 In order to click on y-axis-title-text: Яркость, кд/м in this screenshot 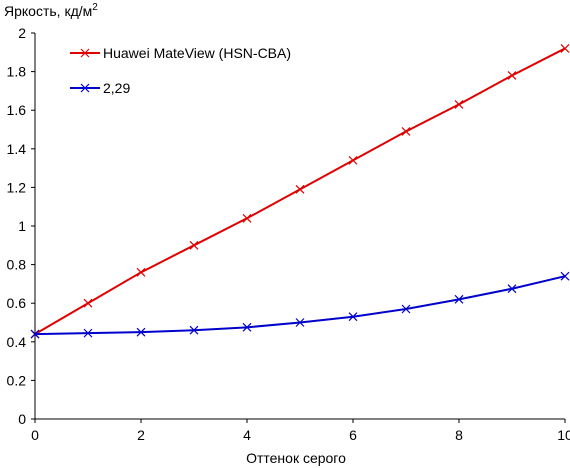, I will do `click(48, 11)`.